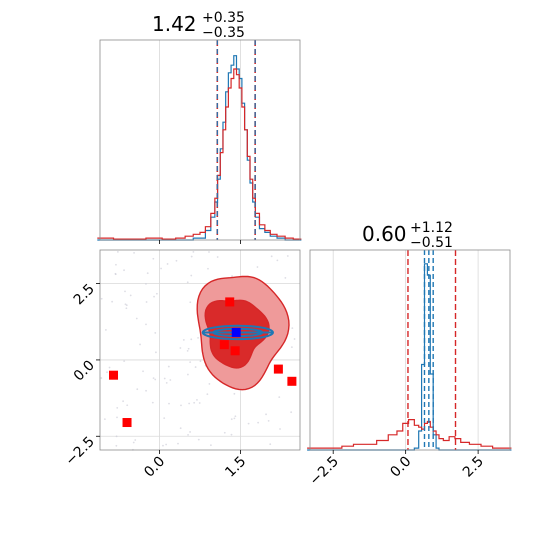 The height and width of the screenshot is (550, 550). What do you see at coordinates (278, 369) in the screenshot?
I see `joint-red-marker` at bounding box center [278, 369].